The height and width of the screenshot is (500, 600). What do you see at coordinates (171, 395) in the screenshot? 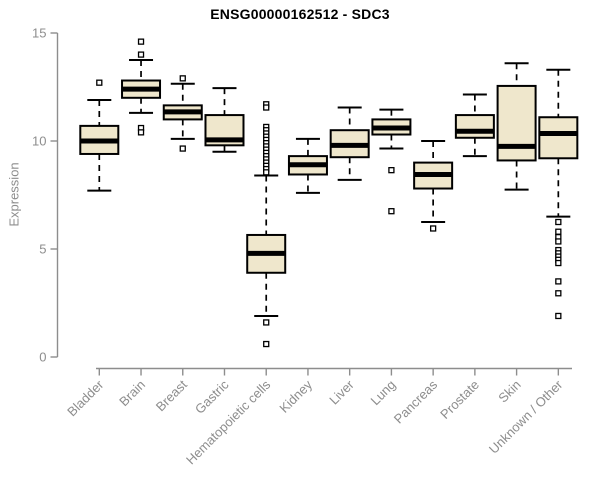
I see `x-tick-label-breast: Breast` at bounding box center [171, 395].